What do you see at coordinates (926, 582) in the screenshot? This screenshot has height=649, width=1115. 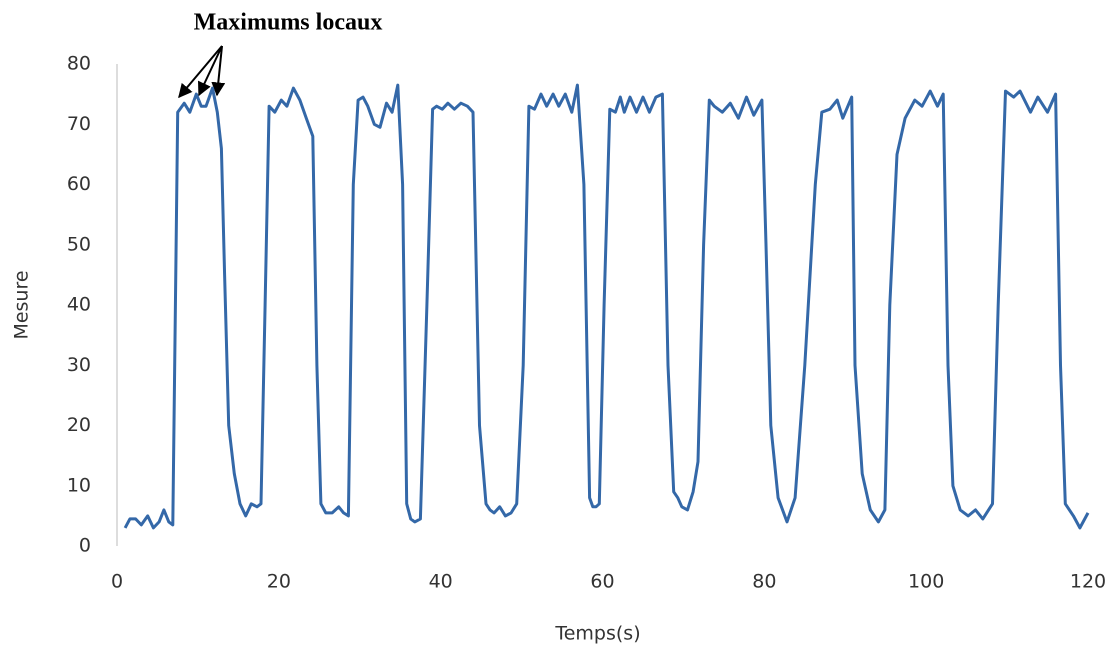 I see `x-tick-label: 100` at bounding box center [926, 582].